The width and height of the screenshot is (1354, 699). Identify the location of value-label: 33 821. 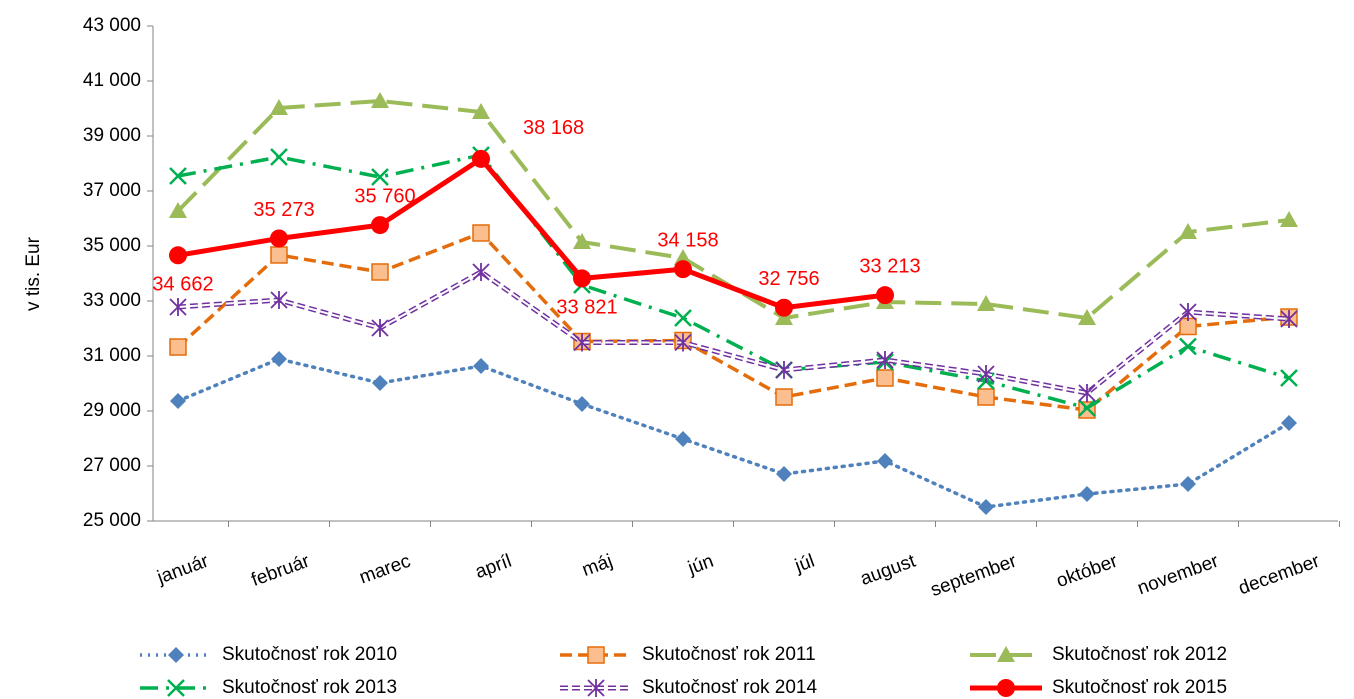
(586, 308).